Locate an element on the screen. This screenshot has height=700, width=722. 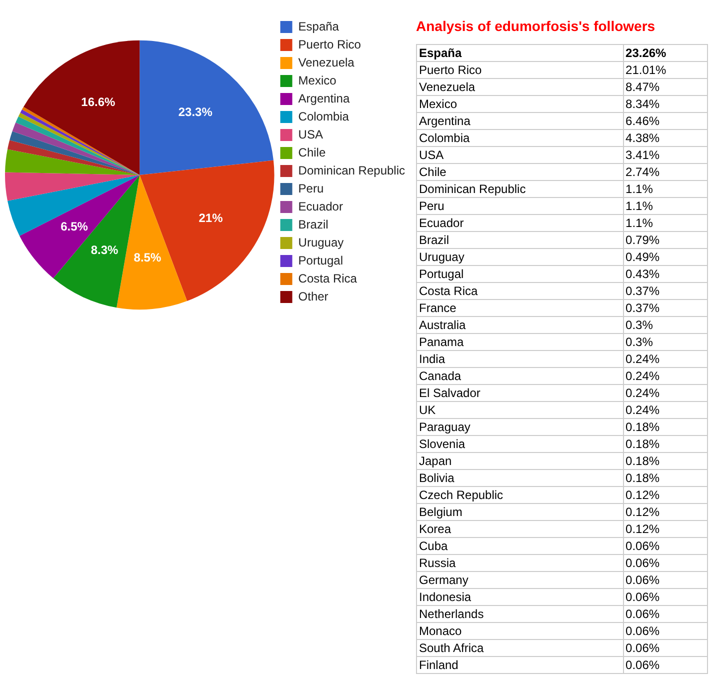
text: 8.34% is located at coordinates (643, 104).